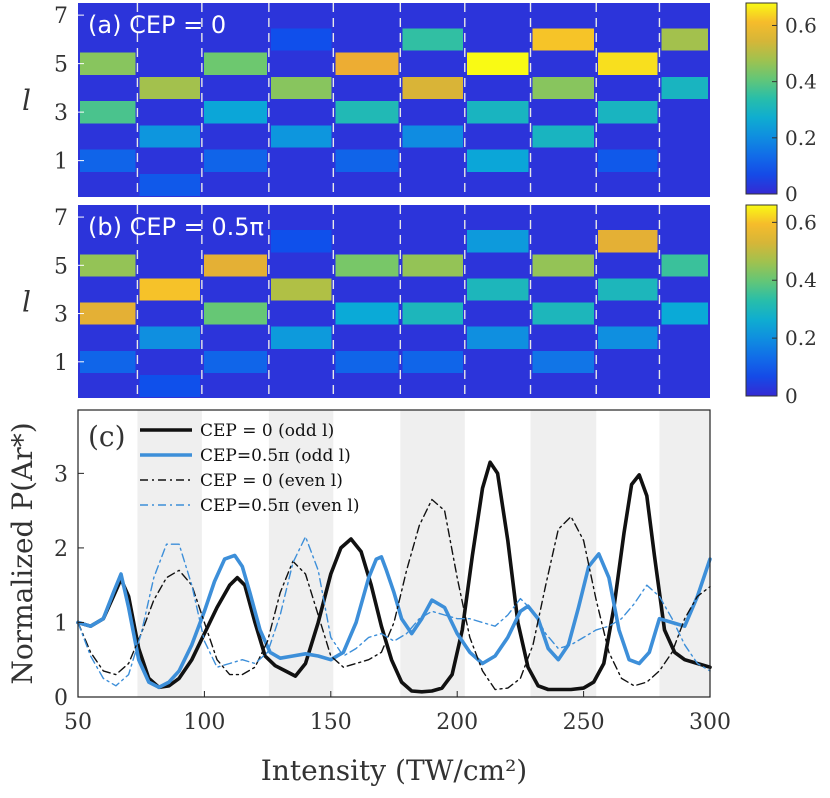 The image size is (830, 798). Describe the element at coordinates (61, 16) in the screenshot. I see `ytick-label: 7` at that location.